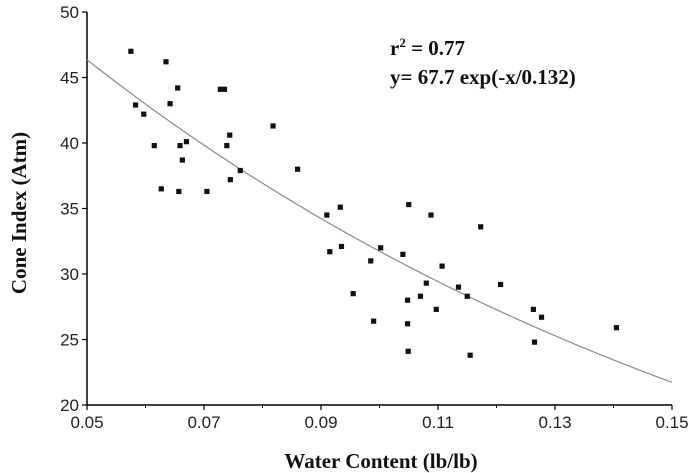 The height and width of the screenshot is (473, 694). I want to click on x-tick-label: 0.07, so click(203, 422).